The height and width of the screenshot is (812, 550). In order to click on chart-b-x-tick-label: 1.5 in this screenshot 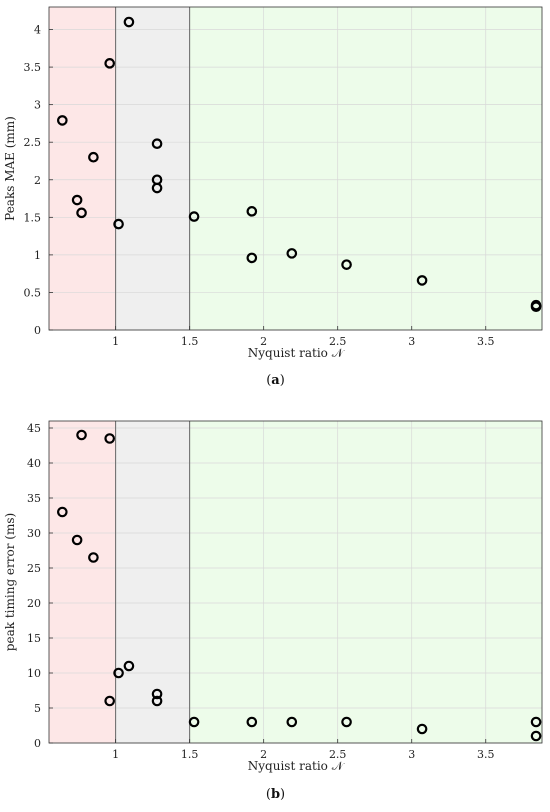, I will do `click(190, 754)`.